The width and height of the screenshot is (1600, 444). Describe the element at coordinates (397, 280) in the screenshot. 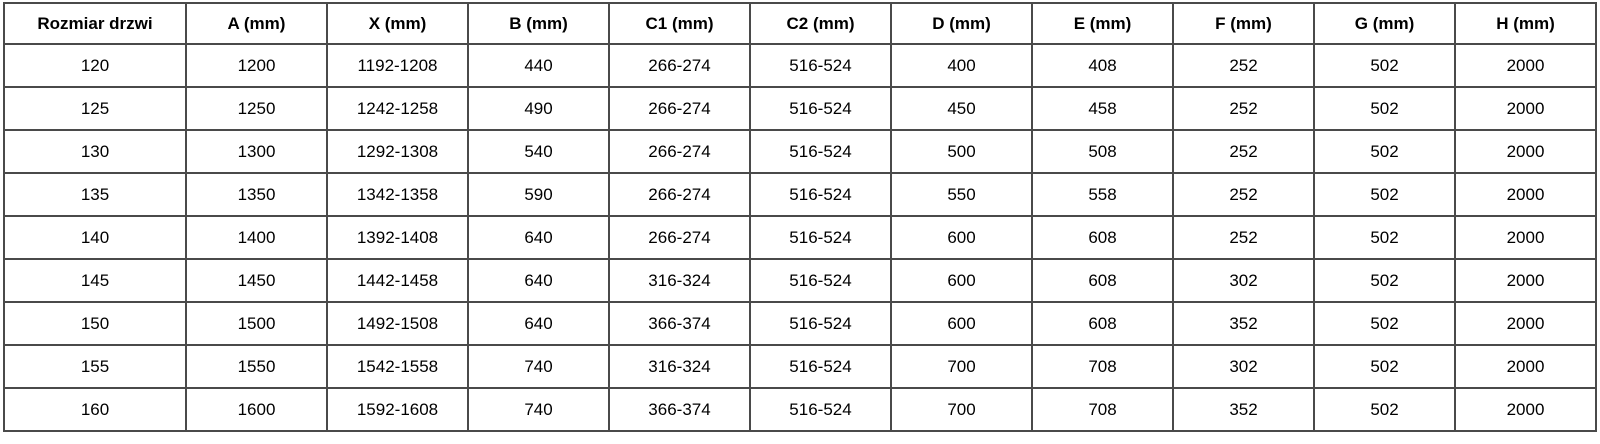

I see `table-cell: 1442-1458` at that location.